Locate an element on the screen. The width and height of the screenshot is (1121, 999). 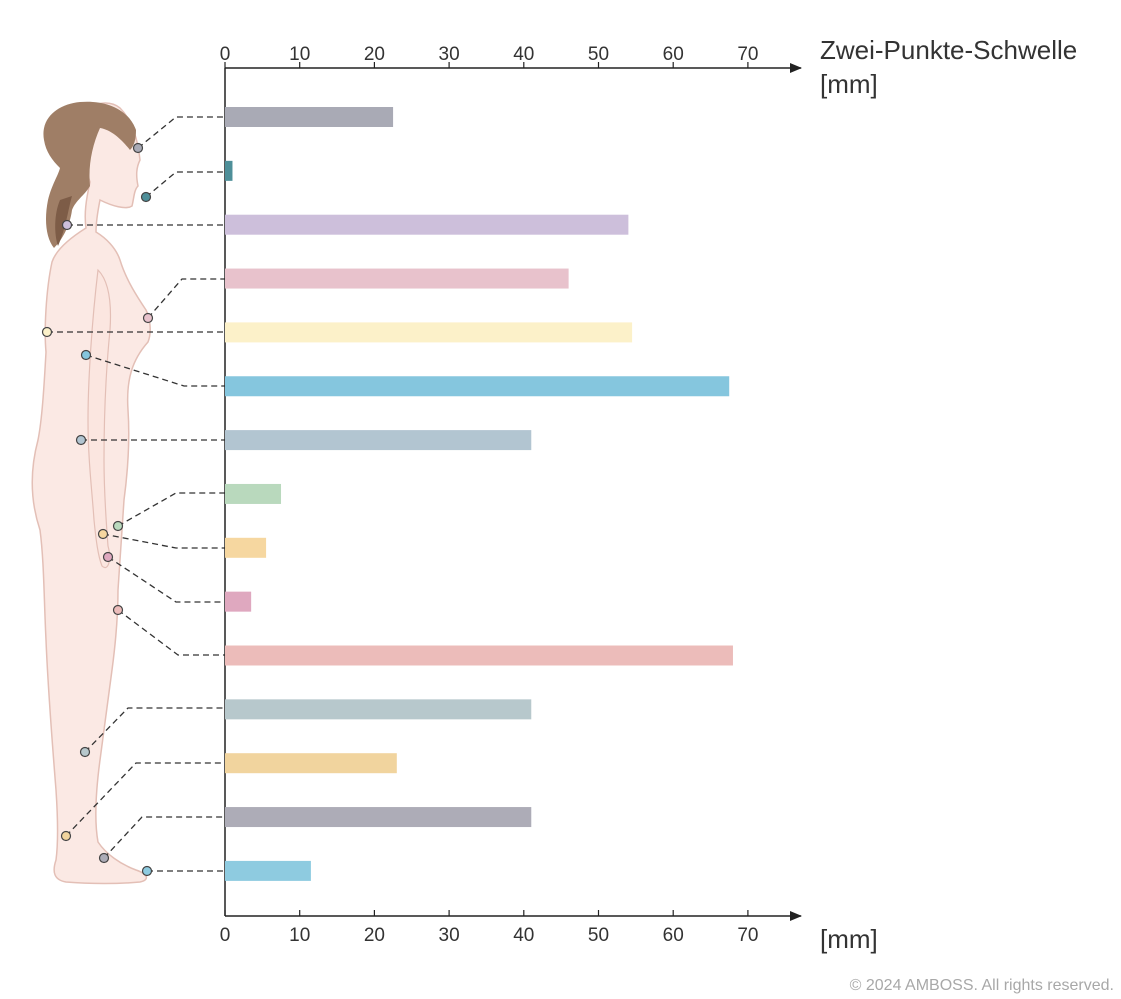
x-bottom-tick-label-10: 10 is located at coordinates (299, 935).